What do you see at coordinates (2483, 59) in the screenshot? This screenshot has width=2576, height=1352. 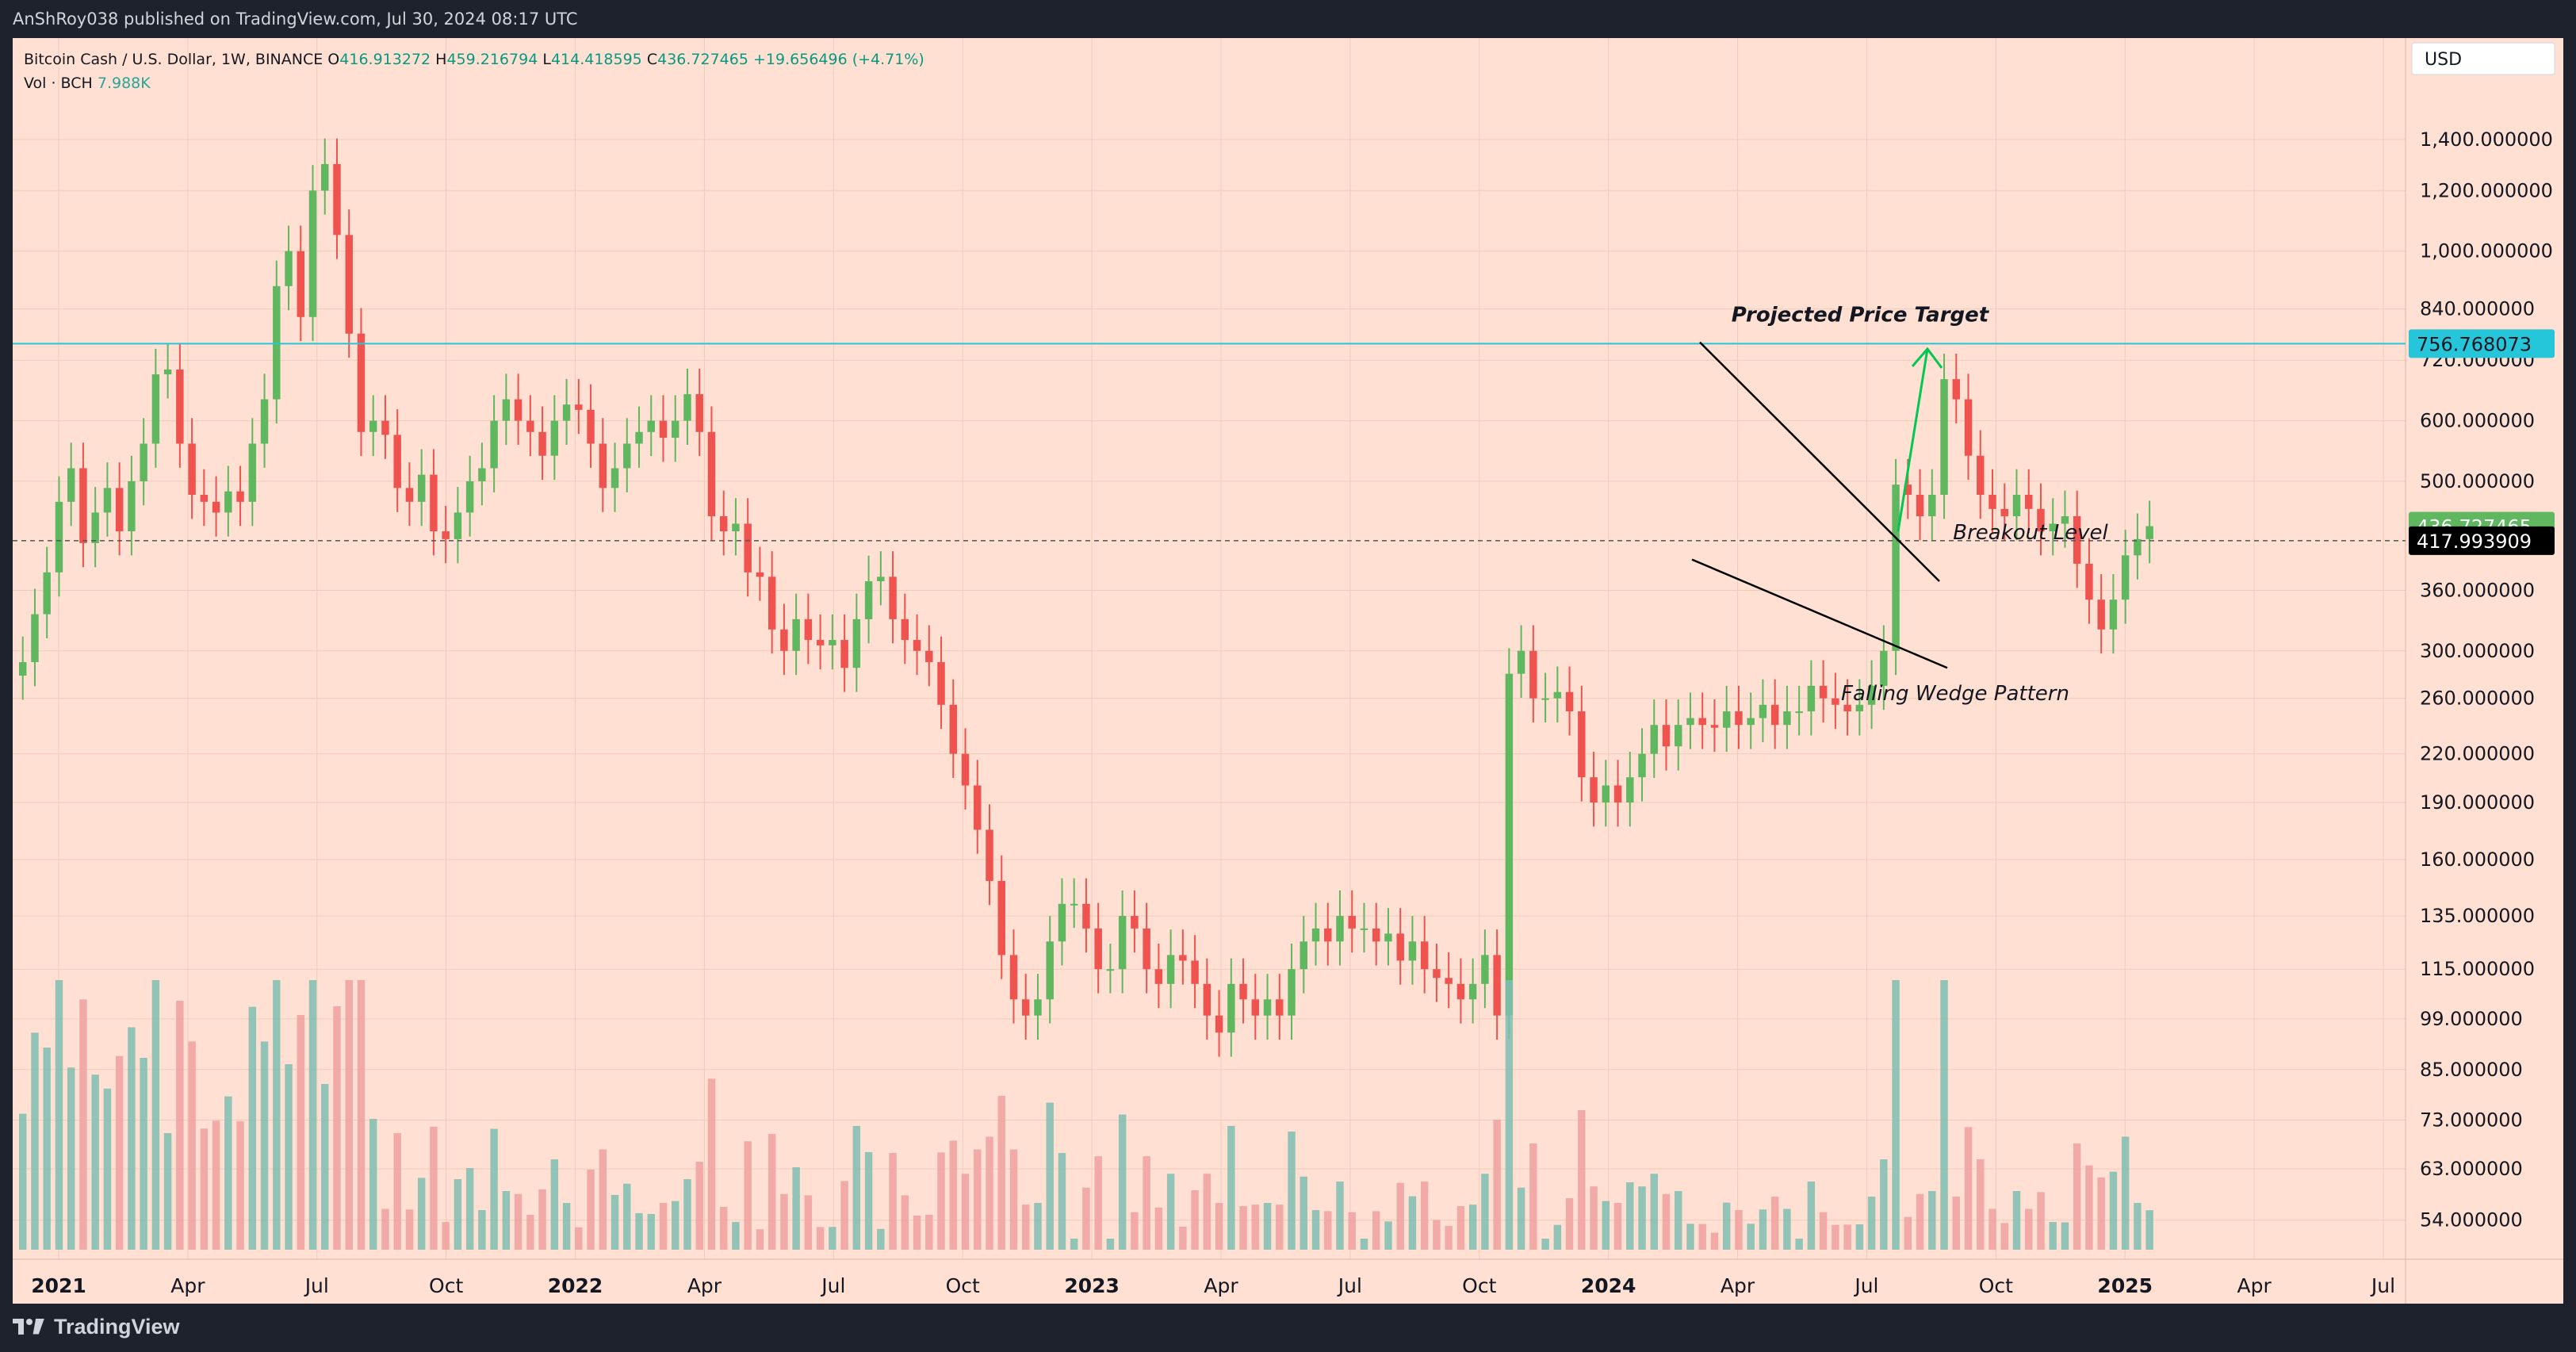 I see `currency-selector` at bounding box center [2483, 59].